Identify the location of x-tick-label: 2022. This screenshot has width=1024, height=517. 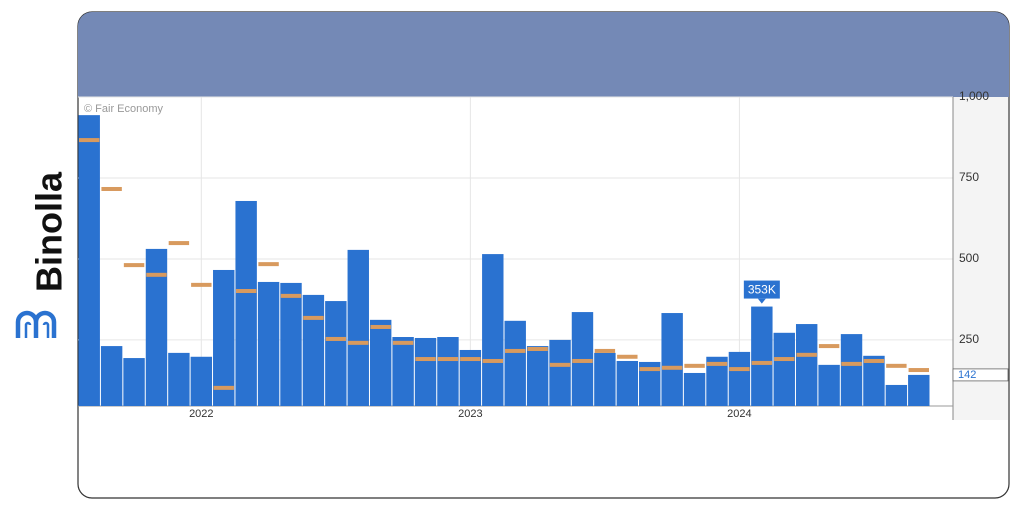
(201, 414).